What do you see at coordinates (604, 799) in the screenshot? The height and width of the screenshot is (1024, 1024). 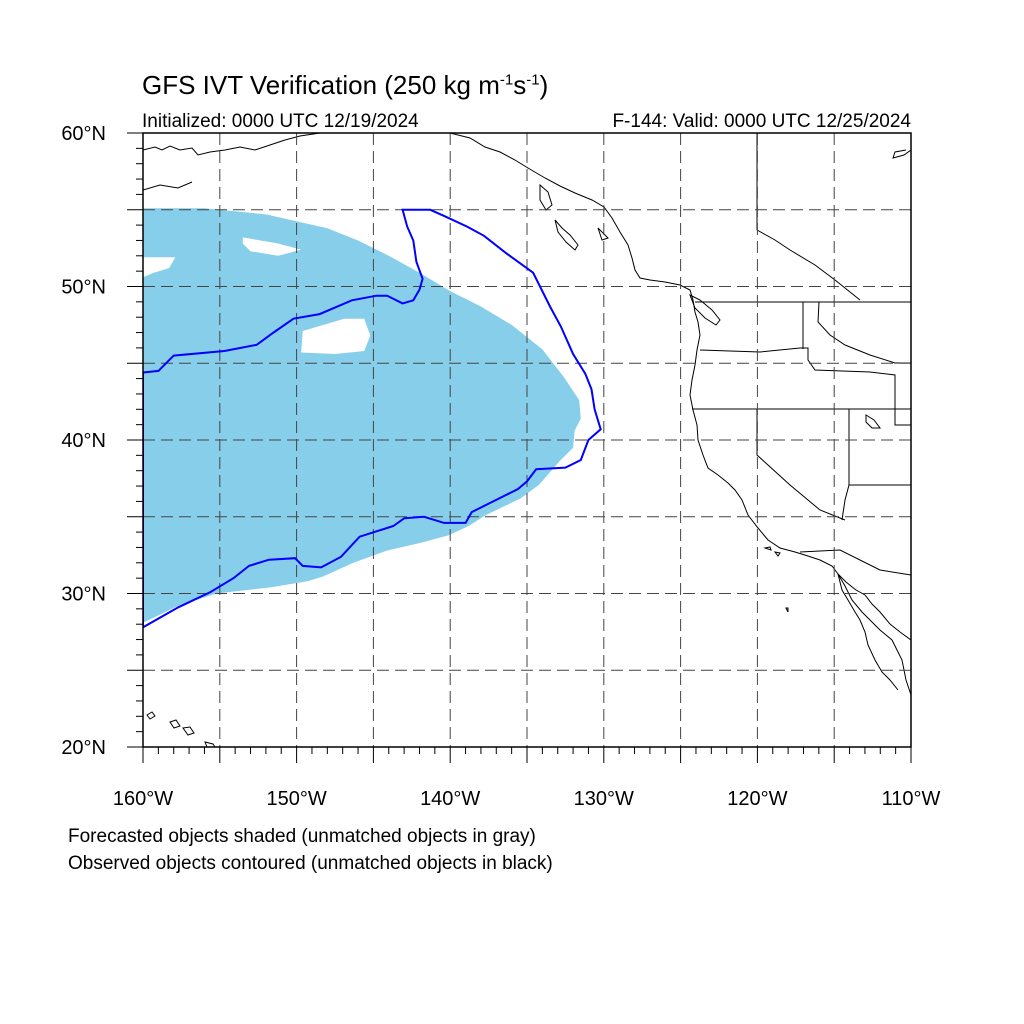 I see `lon-label: 130°W` at bounding box center [604, 799].